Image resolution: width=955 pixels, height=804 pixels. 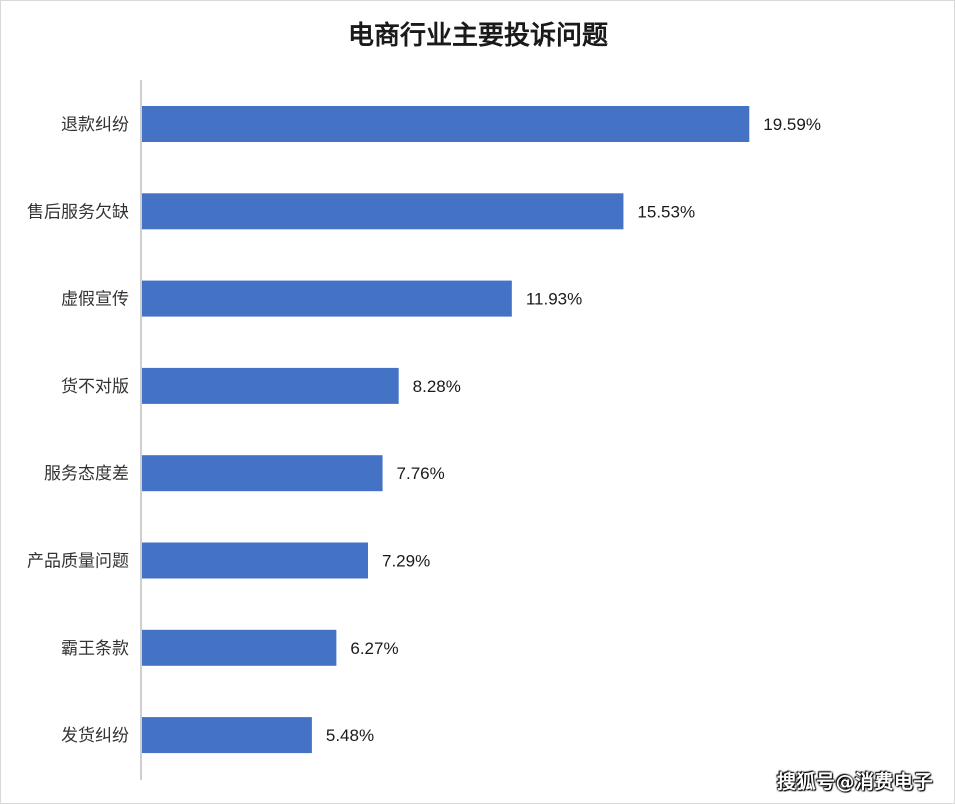 I want to click on value-label: 5.48%, so click(x=350, y=735).